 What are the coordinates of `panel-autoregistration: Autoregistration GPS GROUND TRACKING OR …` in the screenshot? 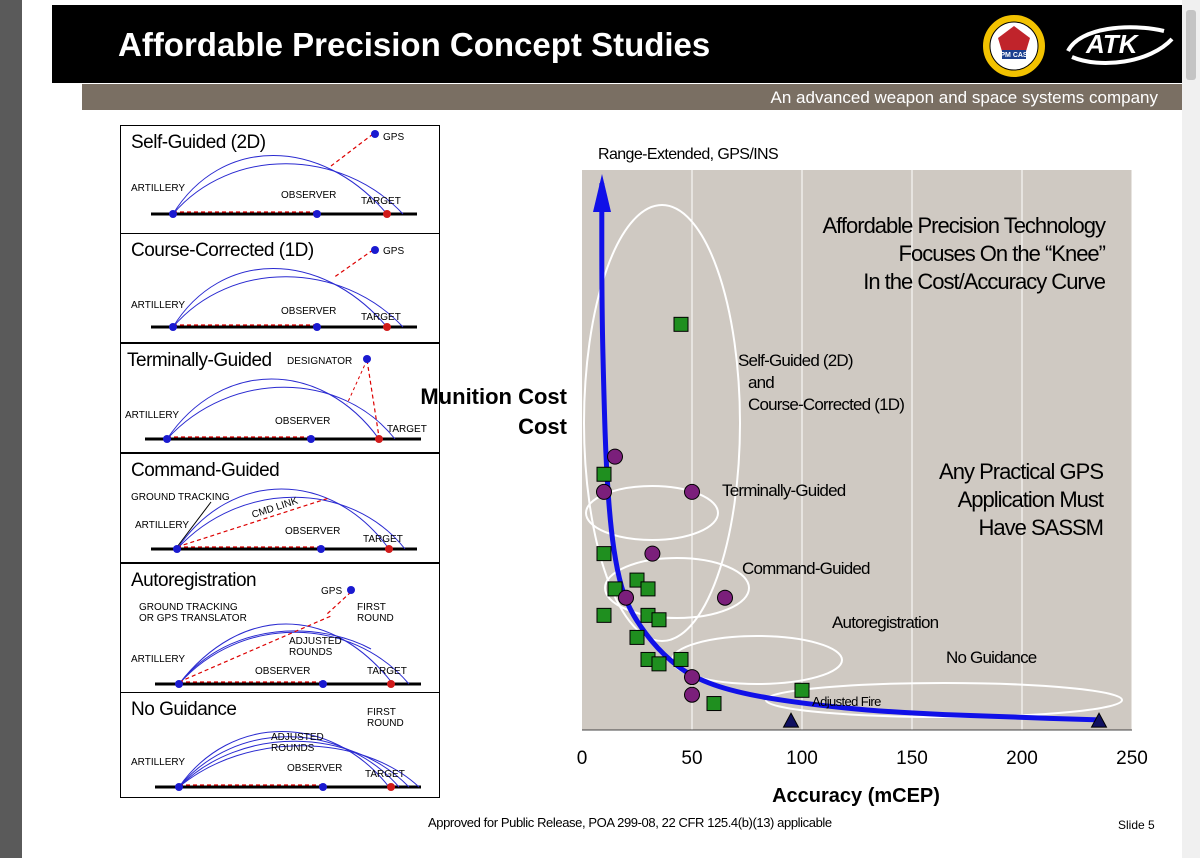 It's located at (280, 628).